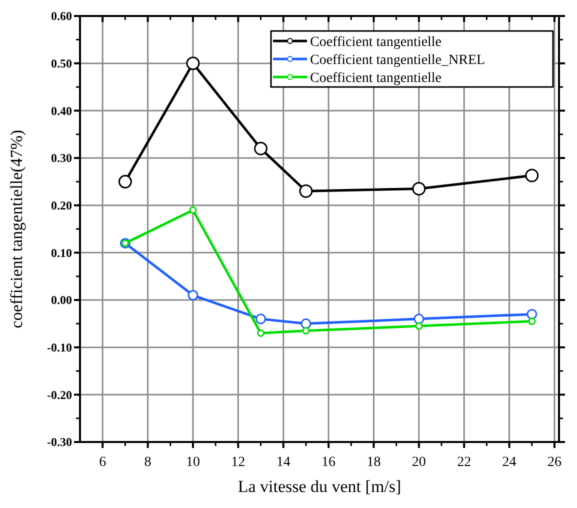  What do you see at coordinates (61, 253) in the screenshot?
I see `y-tick-label: 0.10` at bounding box center [61, 253].